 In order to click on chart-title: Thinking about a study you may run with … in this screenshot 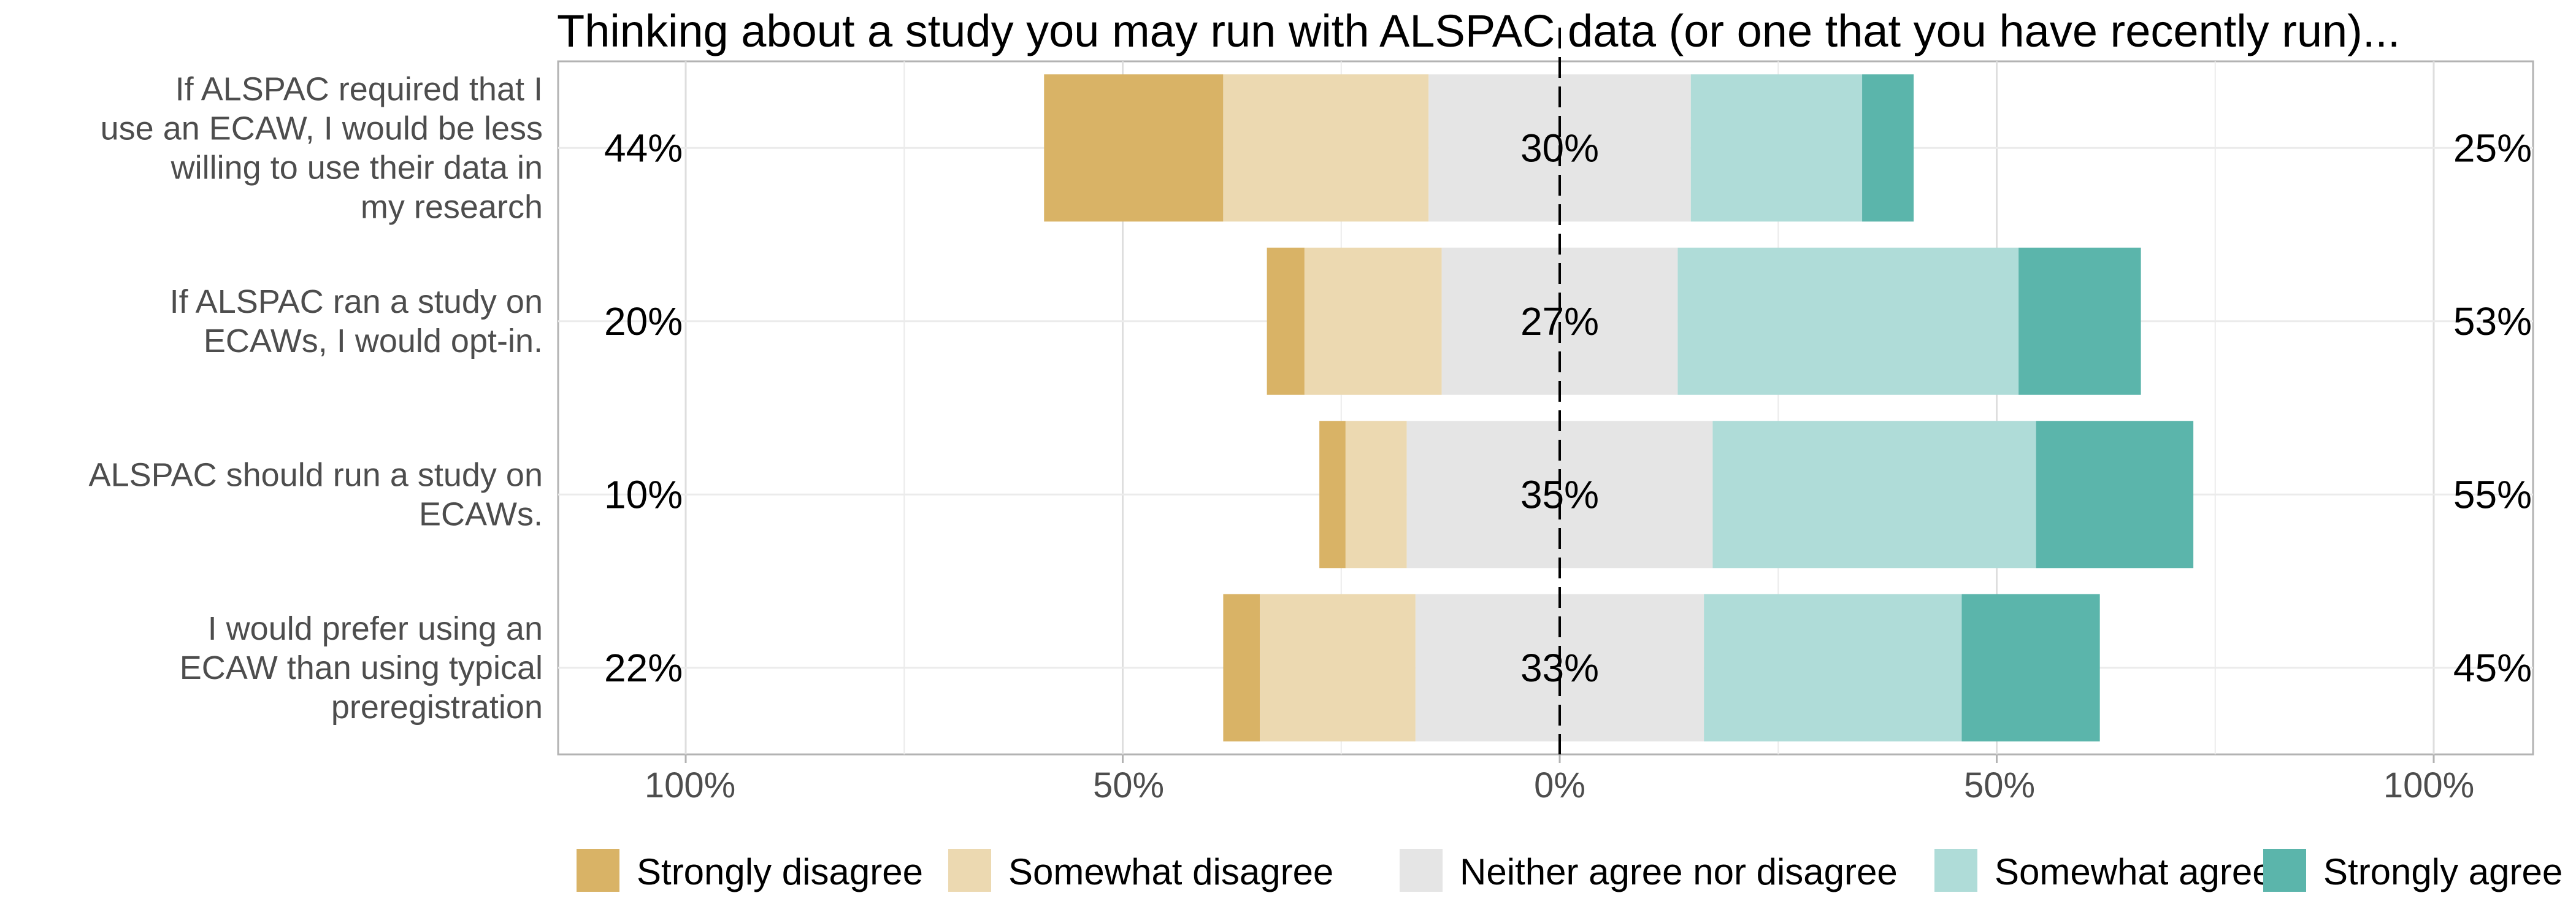, I will do `click(1479, 31)`.